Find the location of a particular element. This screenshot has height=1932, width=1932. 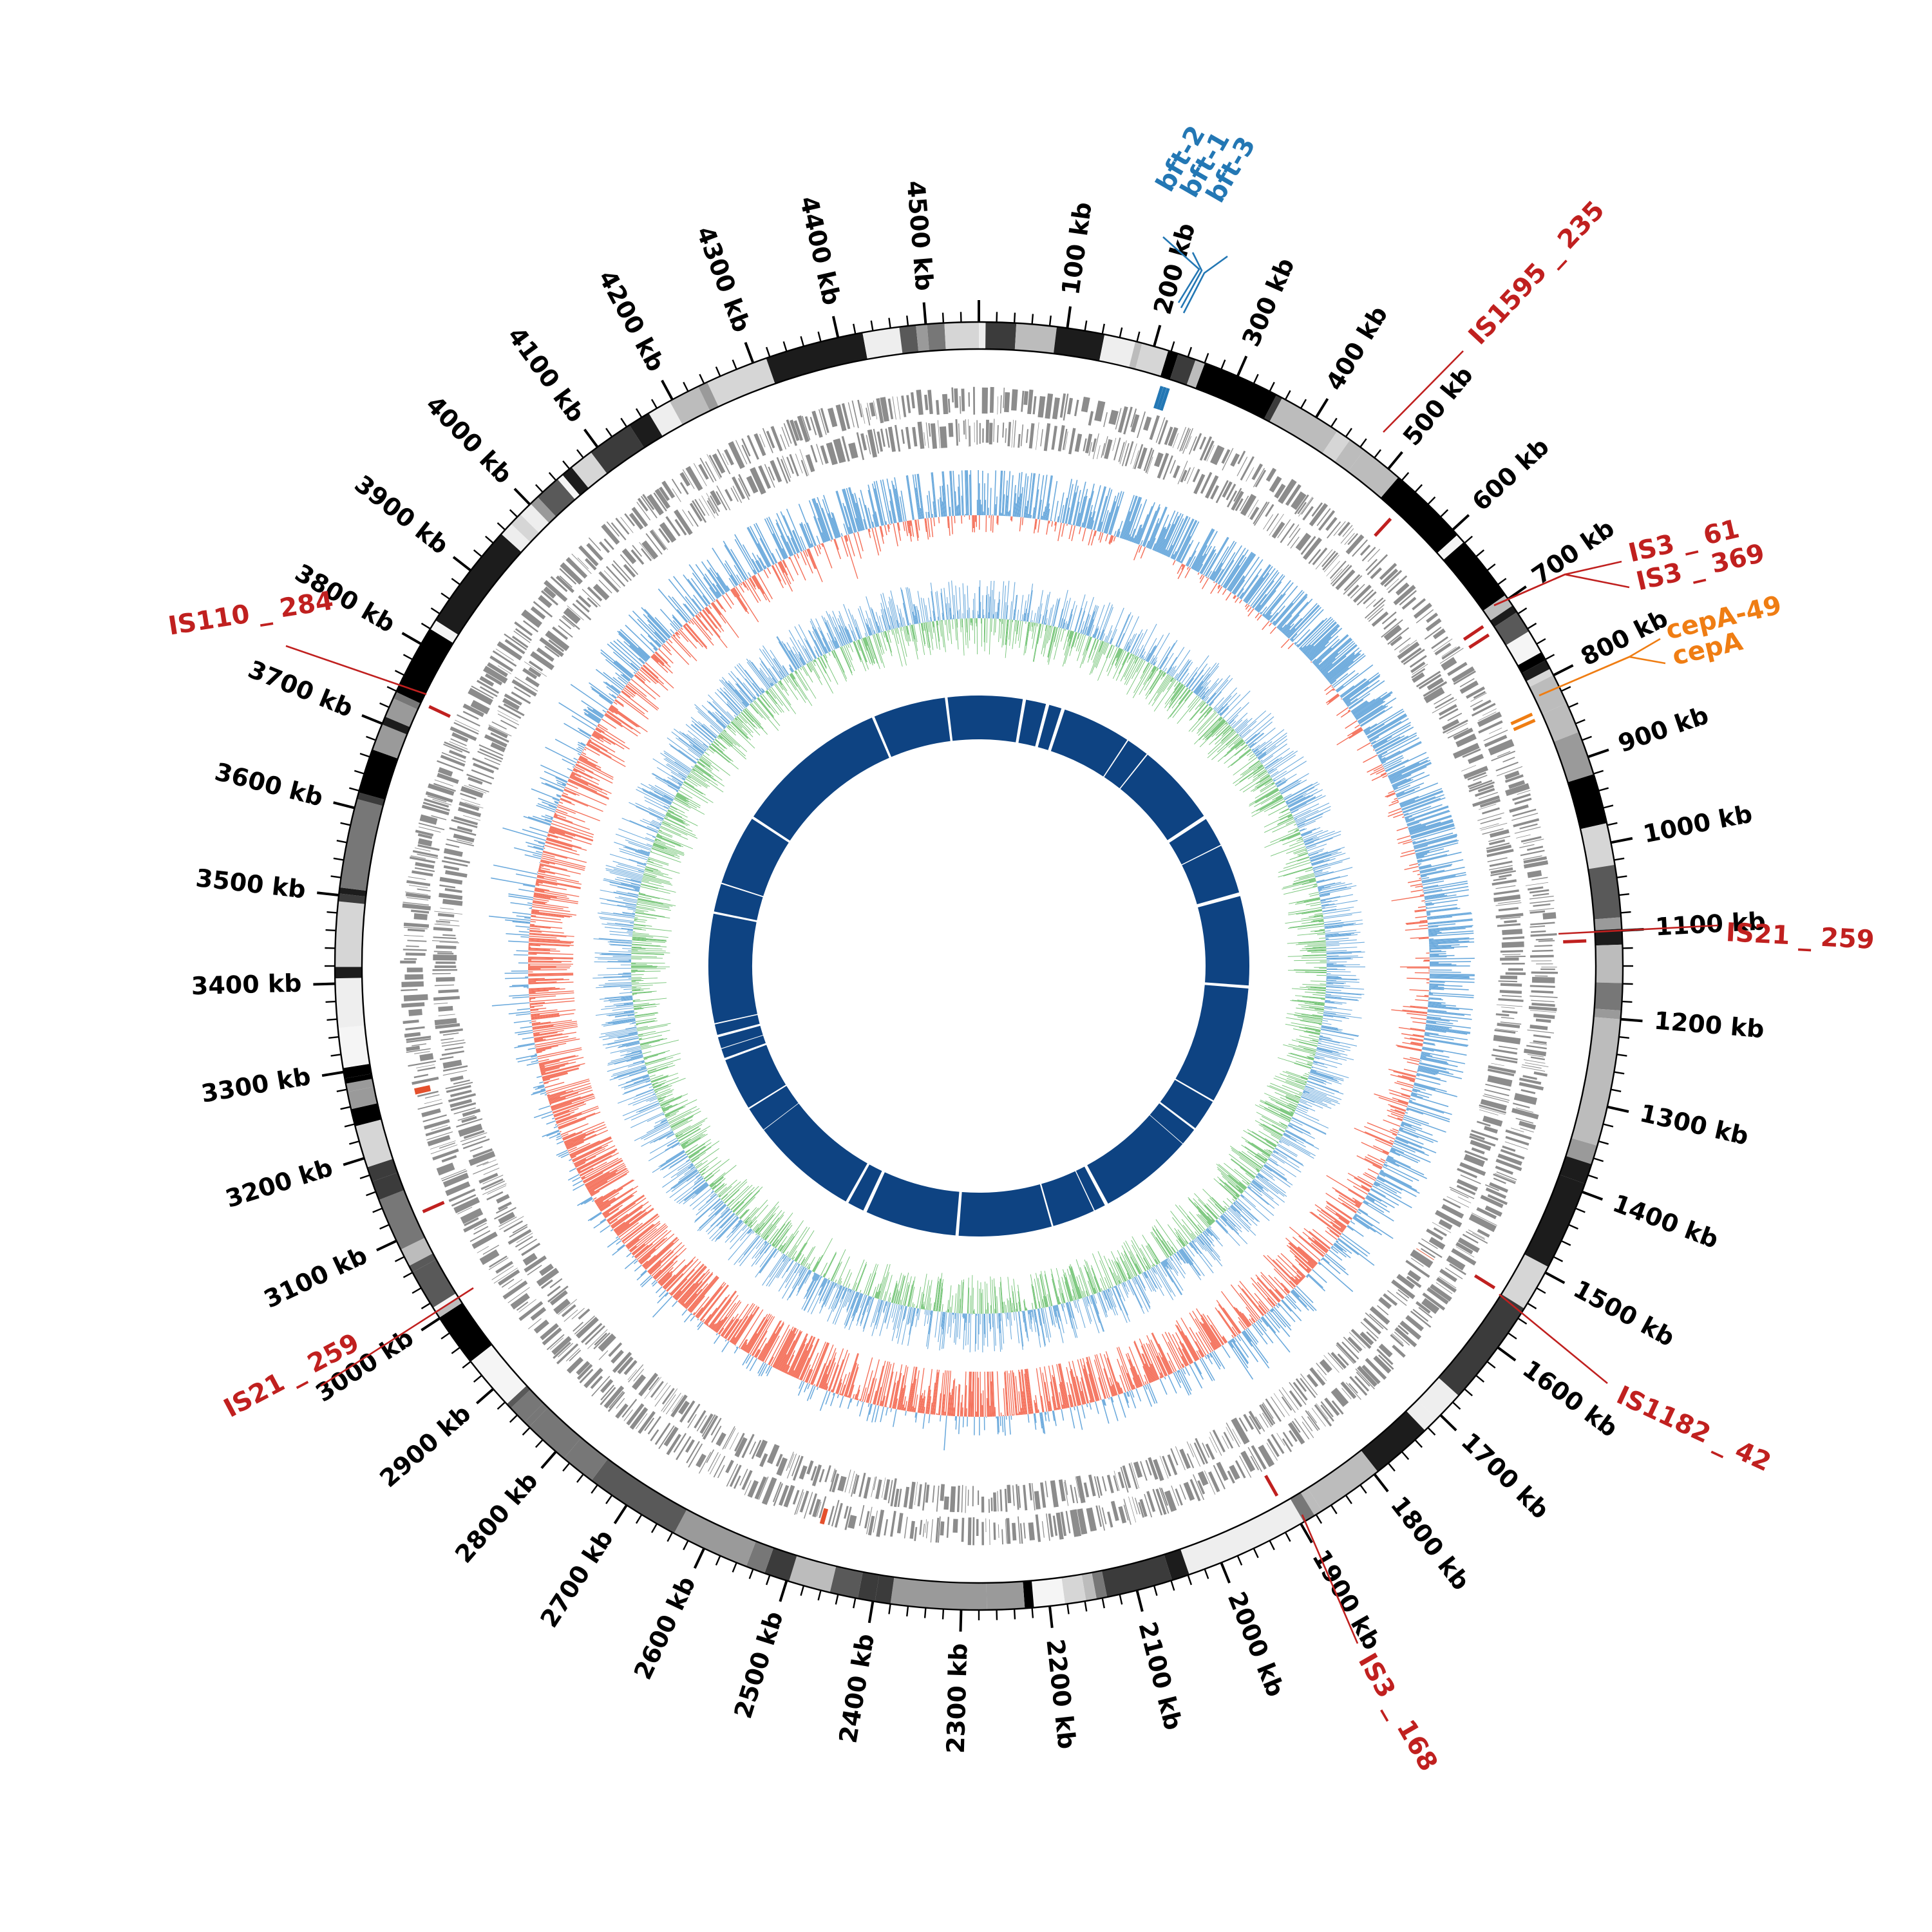

axis-tick-label: 4500 kb is located at coordinates (920, 236).